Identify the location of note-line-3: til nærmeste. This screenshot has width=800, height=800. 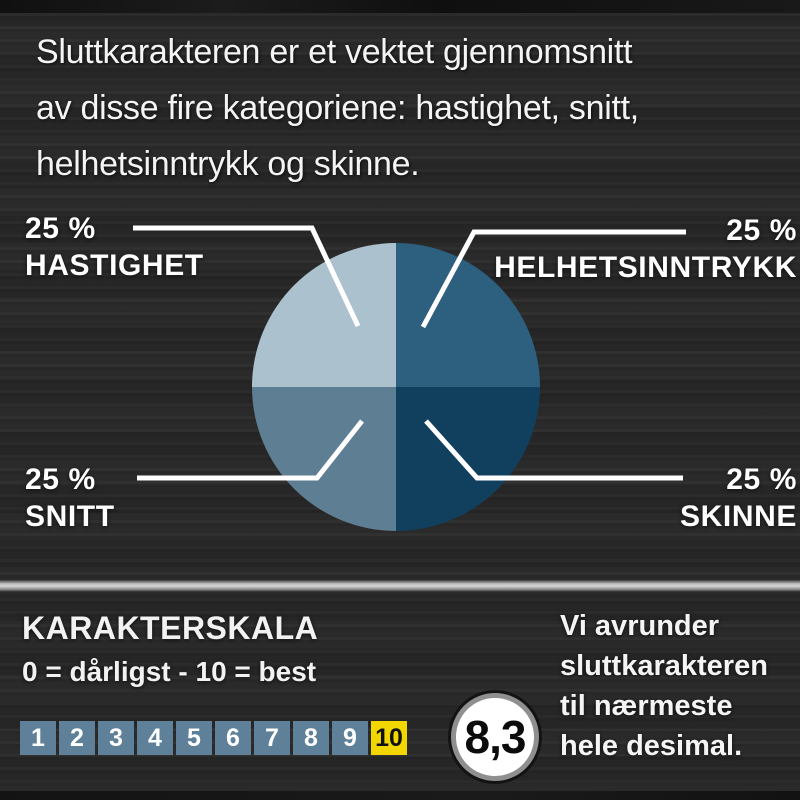
(646, 706).